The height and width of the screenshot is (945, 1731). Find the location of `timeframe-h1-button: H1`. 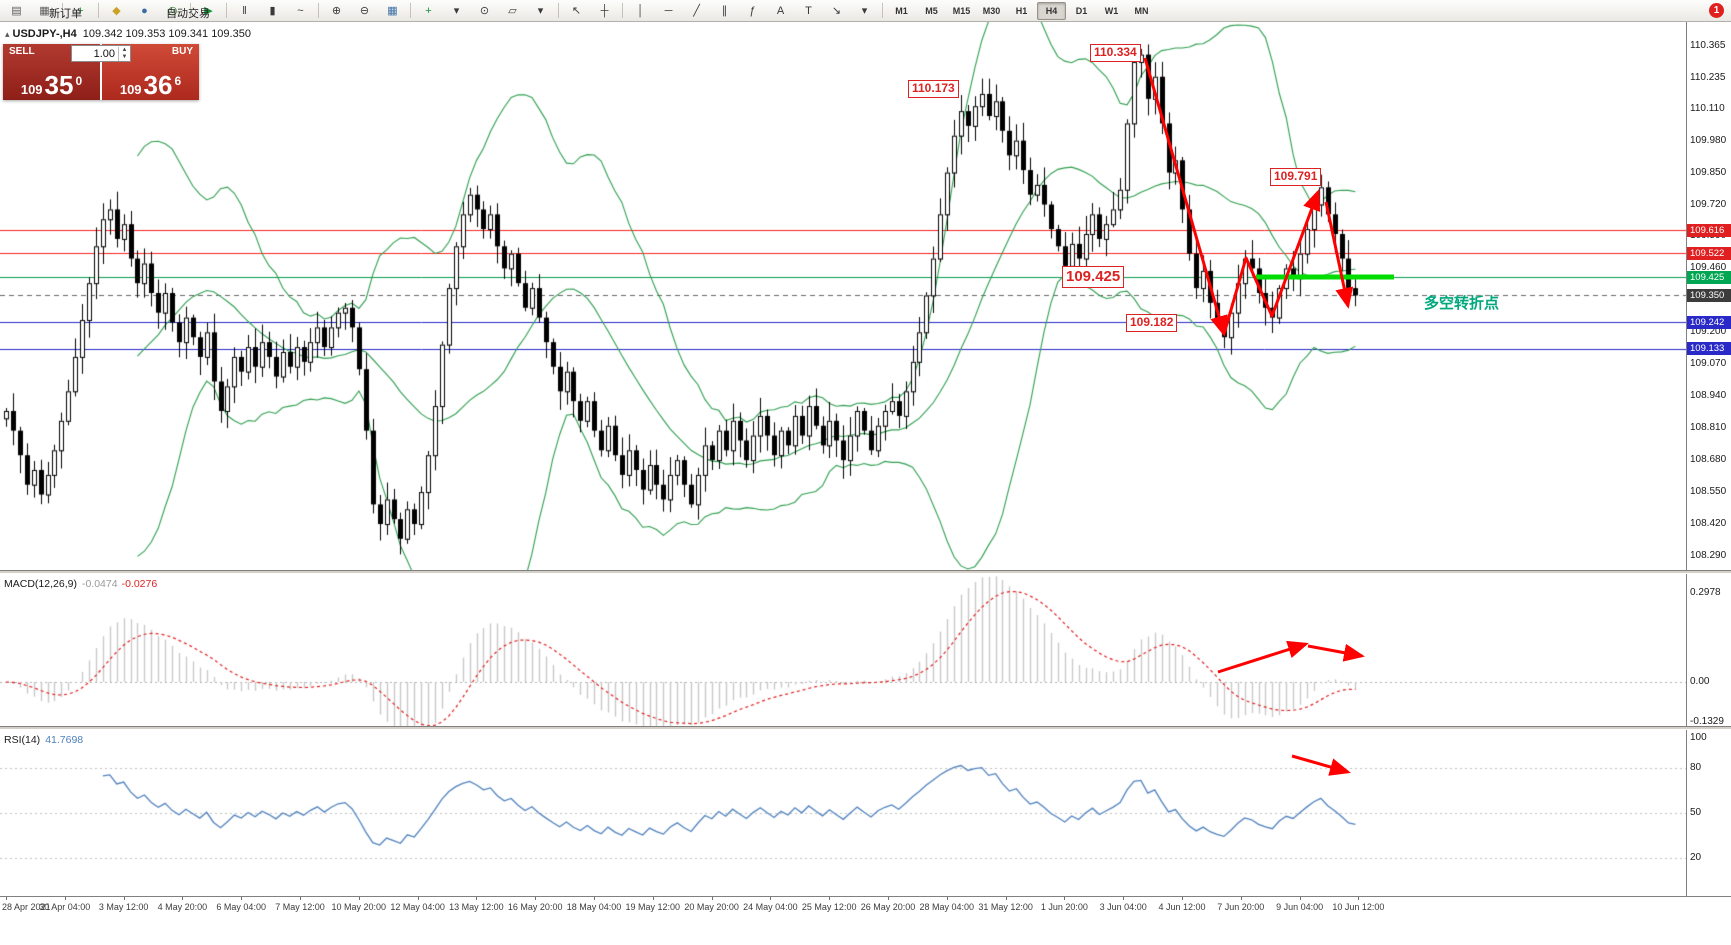

timeframe-h1-button: H1 is located at coordinates (1021, 10).